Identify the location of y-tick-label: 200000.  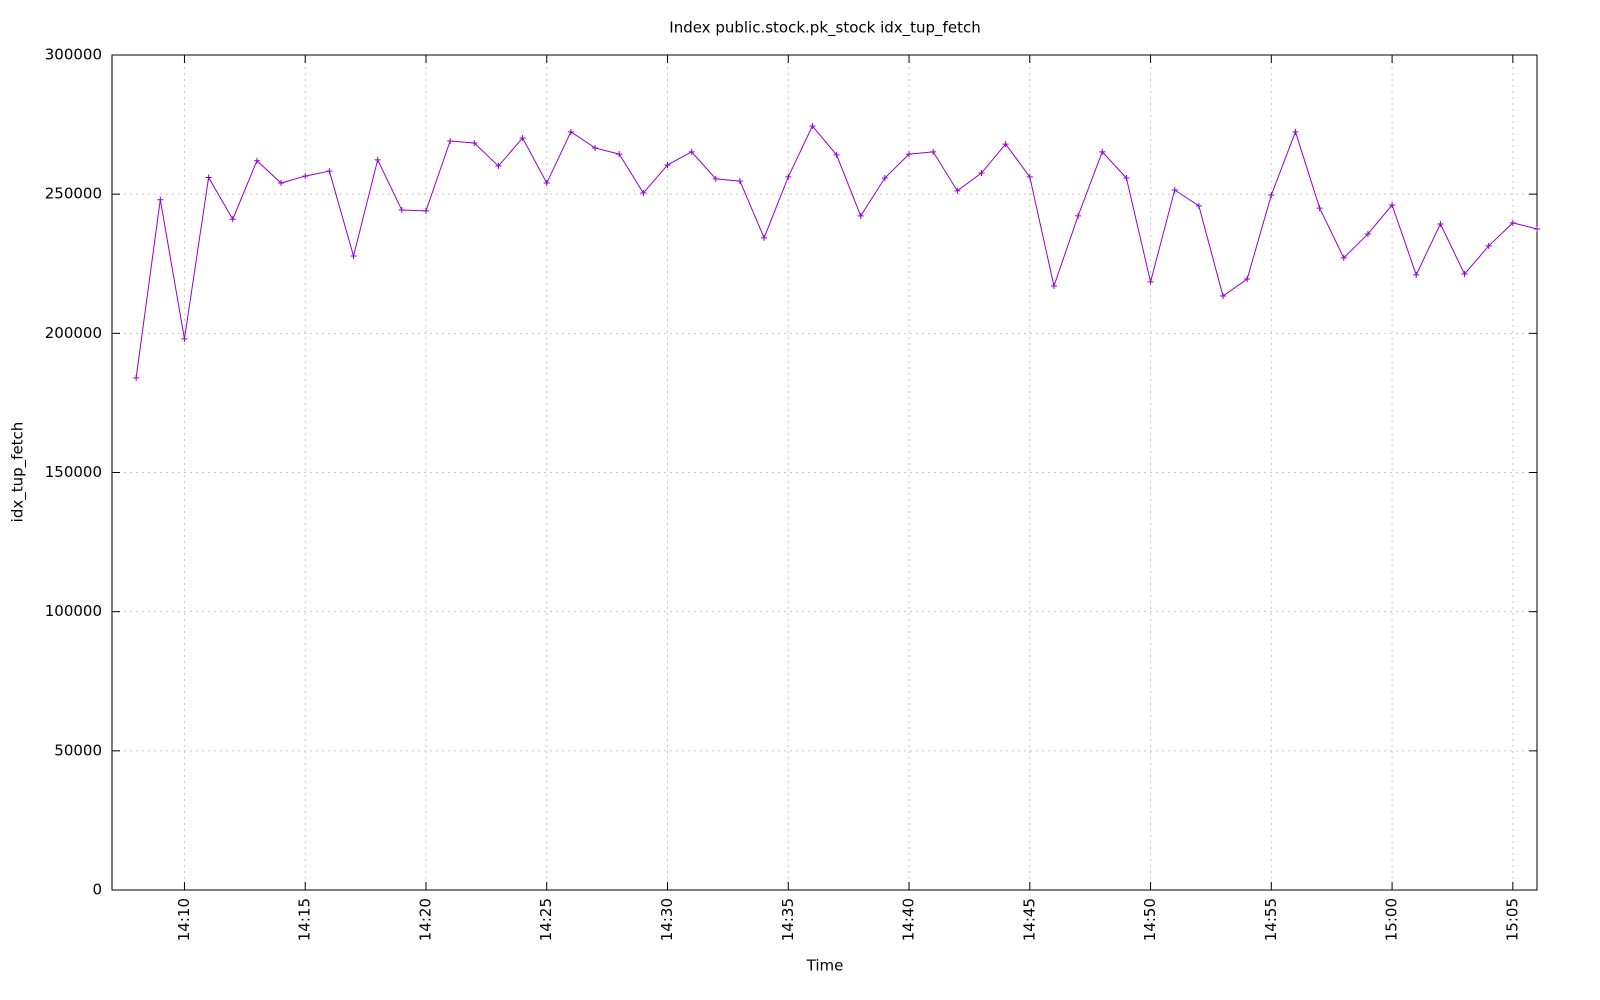
(73, 333).